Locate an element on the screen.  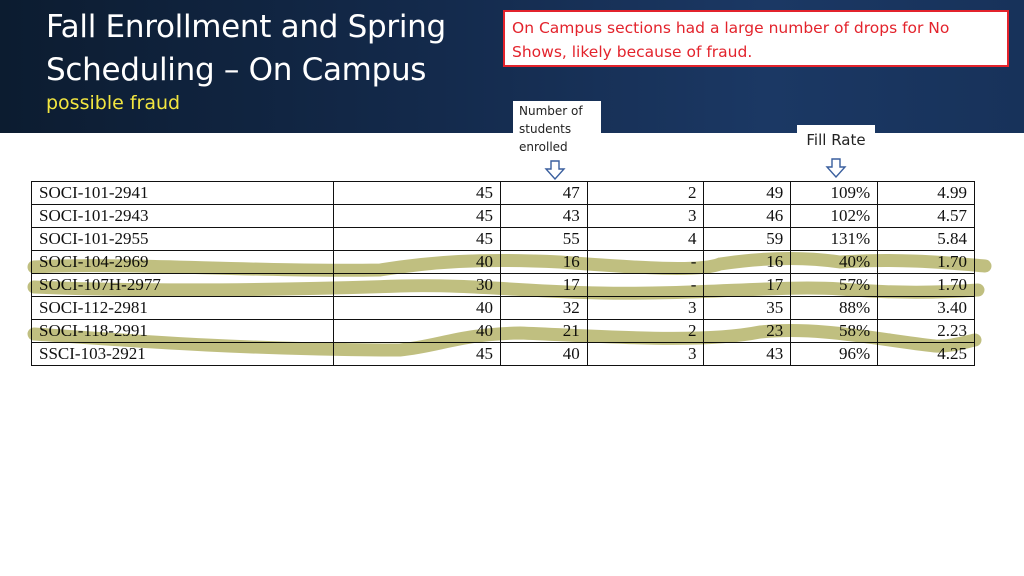
fill-rate-cell: 131% is located at coordinates (834, 239).